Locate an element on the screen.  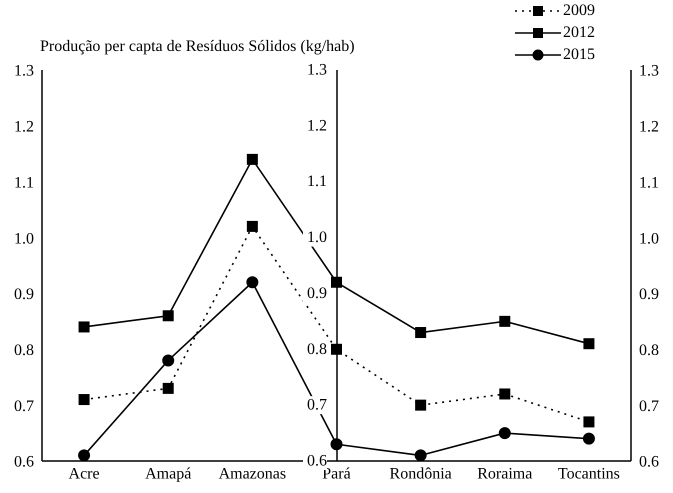
y-tick-label: 1.1 is located at coordinates (24, 183).